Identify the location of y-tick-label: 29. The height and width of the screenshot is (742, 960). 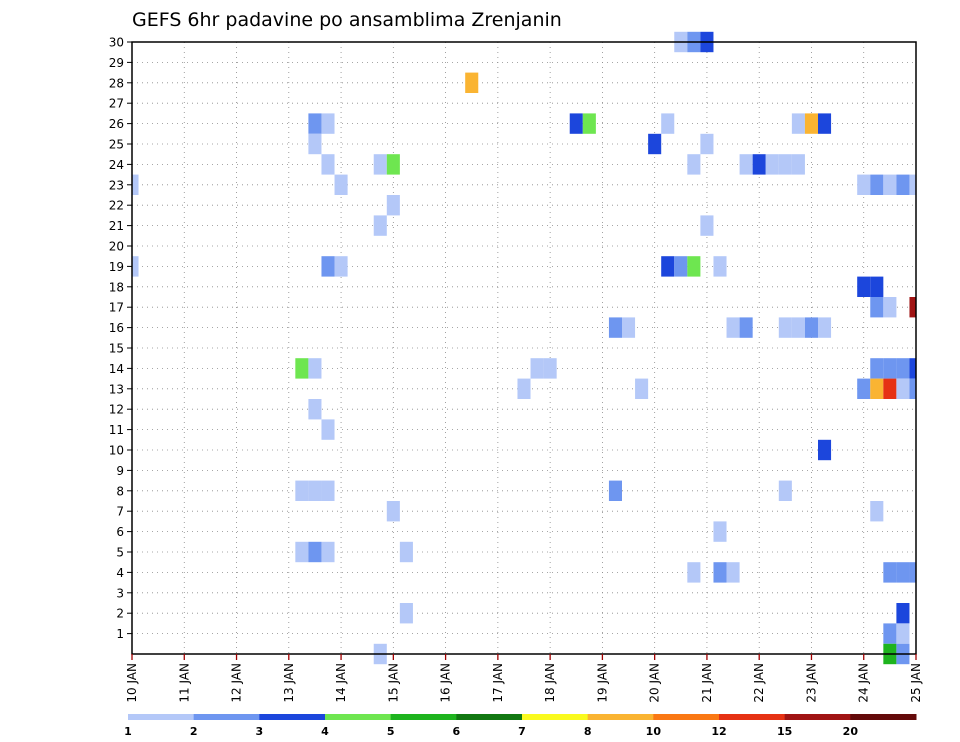
(116, 63).